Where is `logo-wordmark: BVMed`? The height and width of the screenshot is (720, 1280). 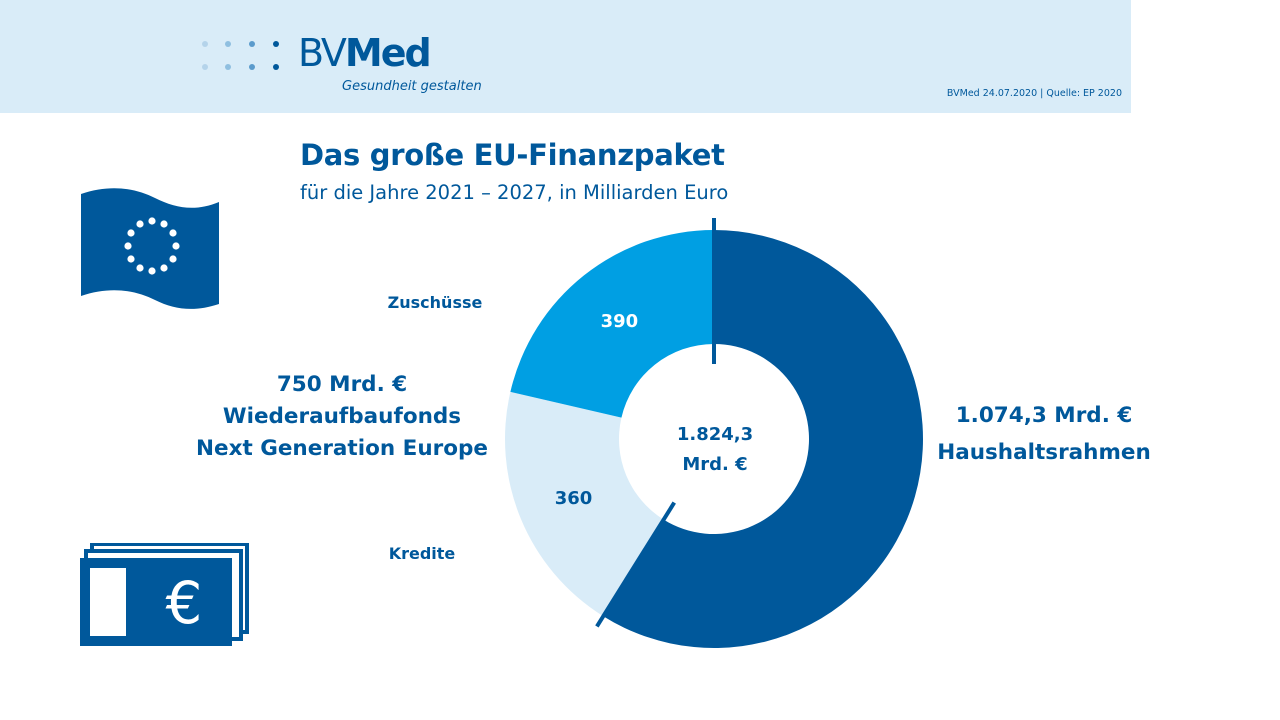
logo-wordmark: BVMed is located at coordinates (365, 53).